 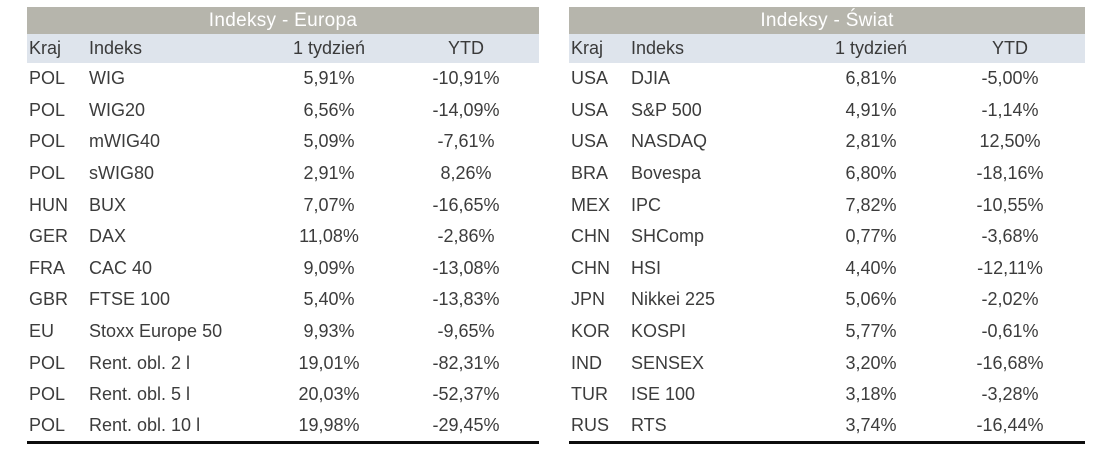 What do you see at coordinates (871, 141) in the screenshot?
I see `week-change-cell: 2,81%` at bounding box center [871, 141].